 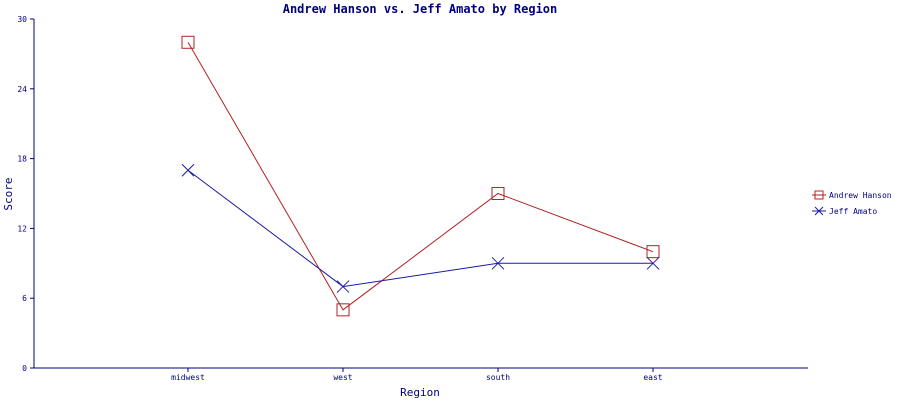 What do you see at coordinates (22, 89) in the screenshot?
I see `y-tick-label: 24` at bounding box center [22, 89].